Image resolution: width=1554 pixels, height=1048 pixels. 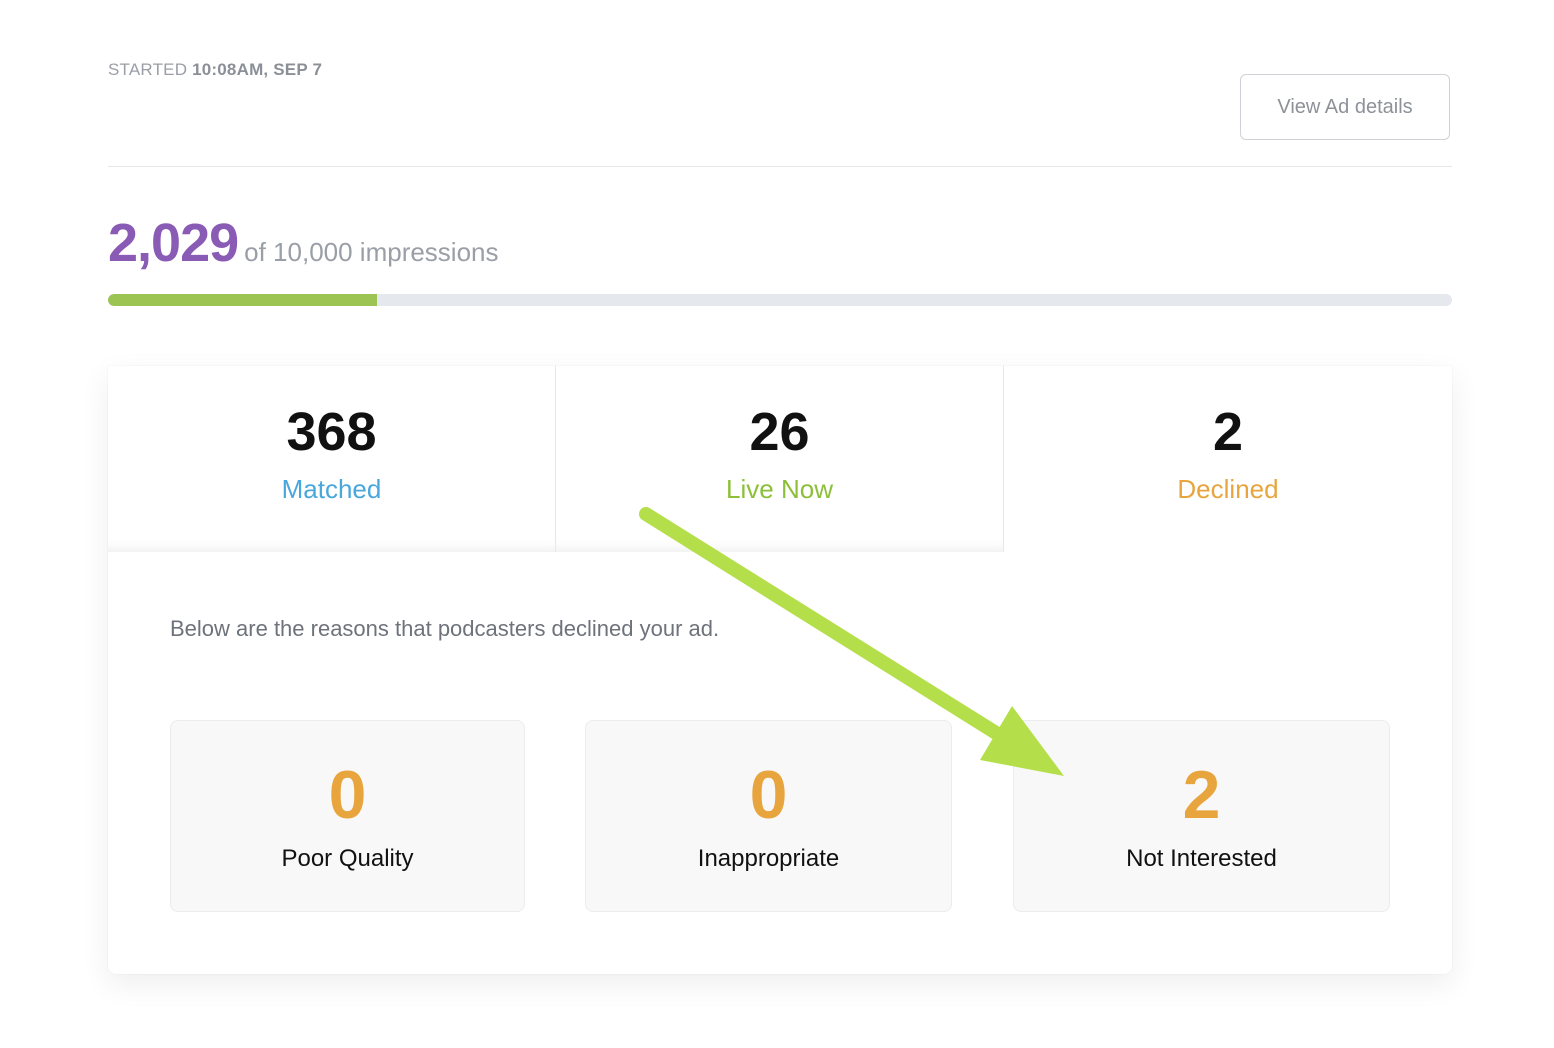 I want to click on declined-label: Declined, so click(x=1228, y=489).